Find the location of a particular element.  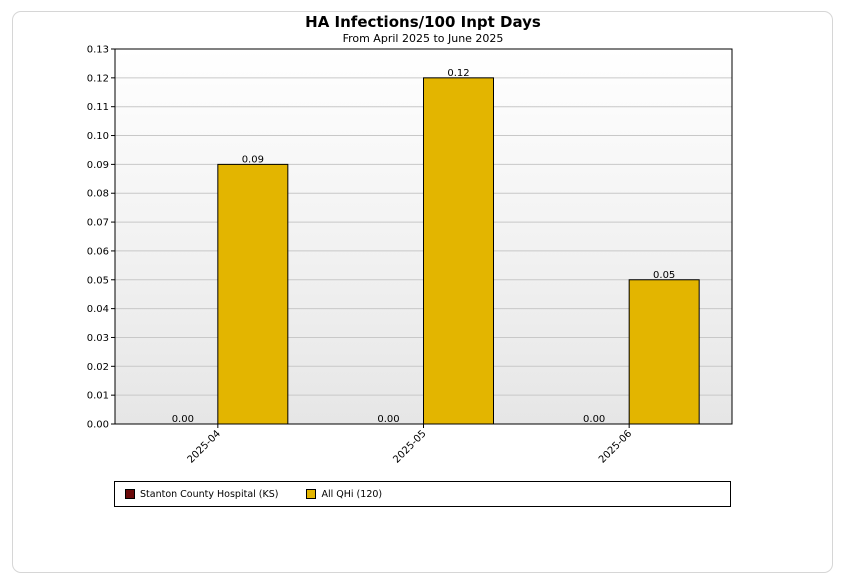

legend-item-all-qhi: All QHi (120) is located at coordinates (344, 494).